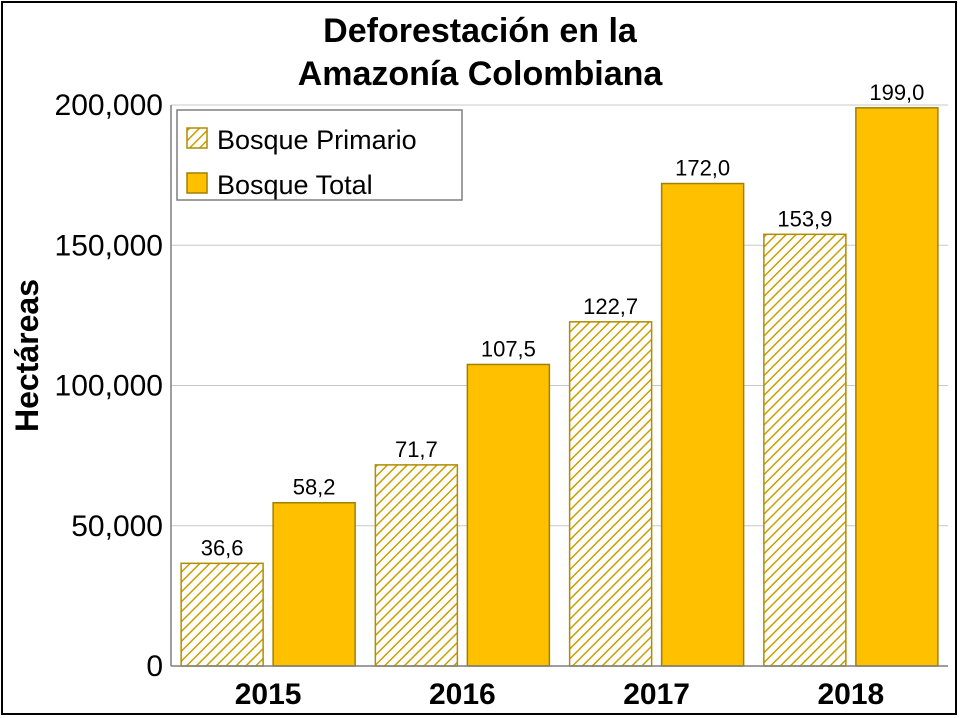 The image size is (960, 718). I want to click on legend-label: Bosque Total, so click(295, 185).